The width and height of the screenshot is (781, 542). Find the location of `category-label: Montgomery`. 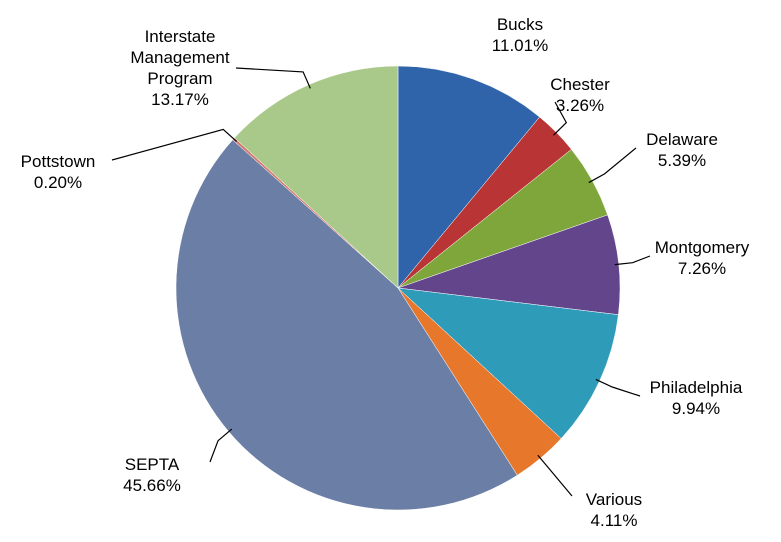

category-label: Montgomery is located at coordinates (702, 247).